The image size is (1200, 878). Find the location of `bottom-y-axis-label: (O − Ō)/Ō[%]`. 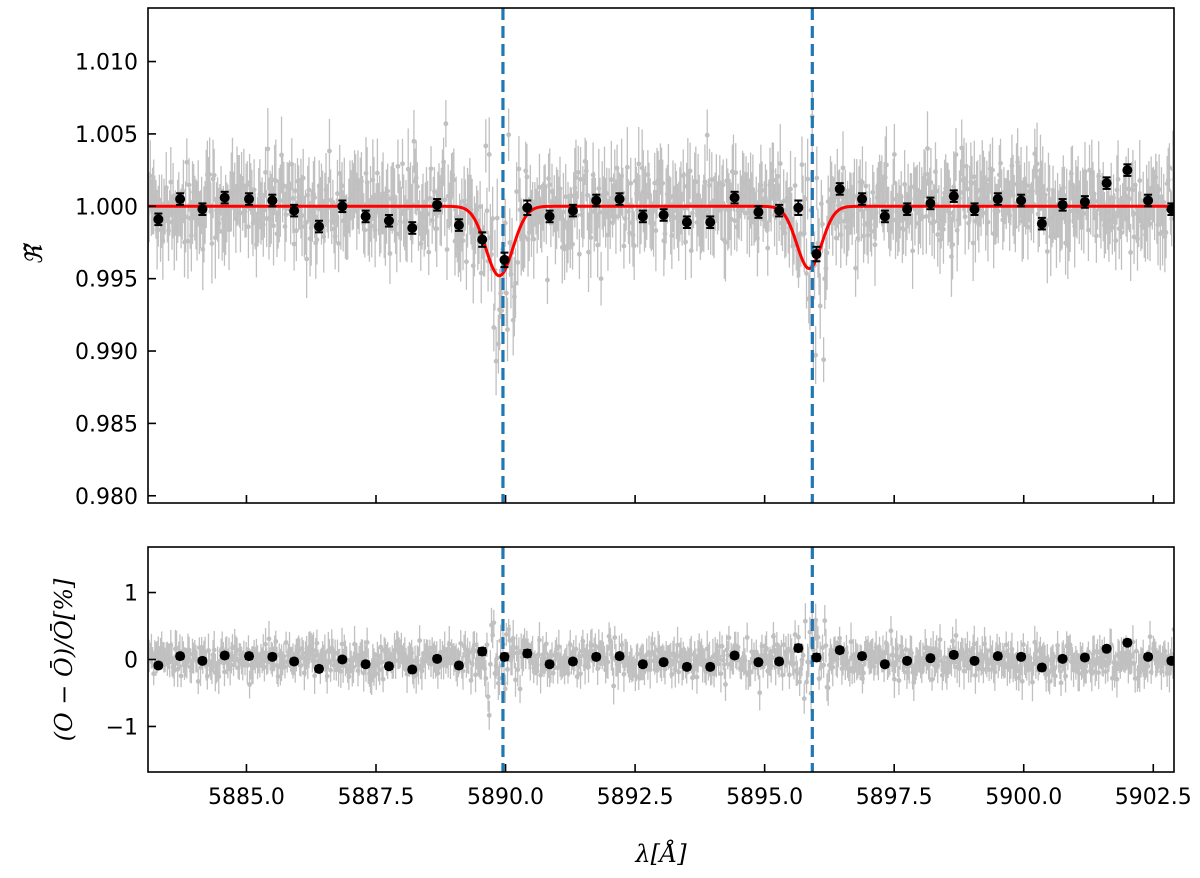

bottom-y-axis-label: (O − Ō)/Ō[%] is located at coordinates (64, 659).